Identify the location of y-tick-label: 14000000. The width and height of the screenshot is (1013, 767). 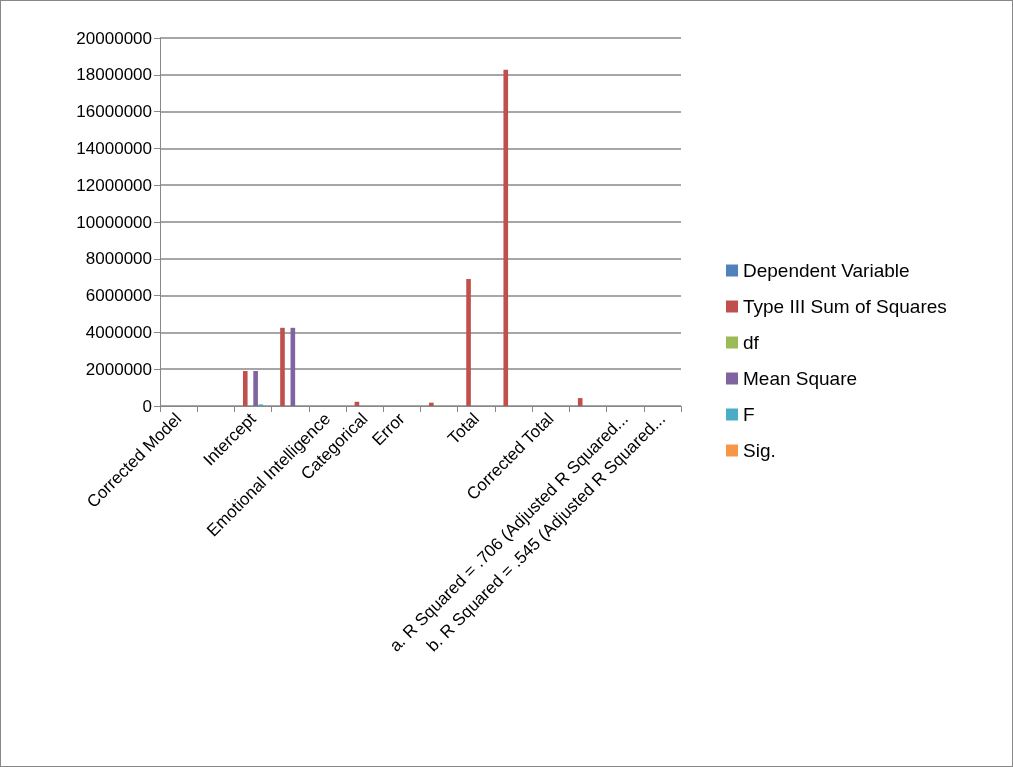
(114, 148).